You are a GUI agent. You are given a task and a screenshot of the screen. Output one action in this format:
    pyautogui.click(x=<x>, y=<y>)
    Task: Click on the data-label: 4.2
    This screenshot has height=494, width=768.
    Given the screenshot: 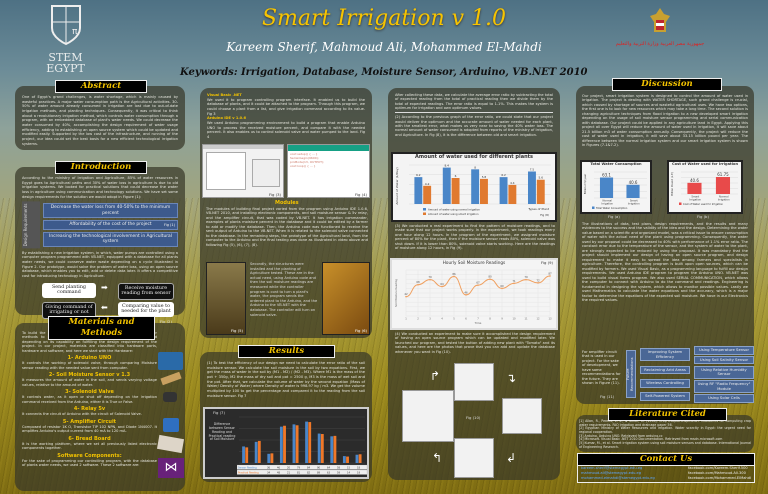 What is the action you would take?
    pyautogui.click(x=427, y=184)
    